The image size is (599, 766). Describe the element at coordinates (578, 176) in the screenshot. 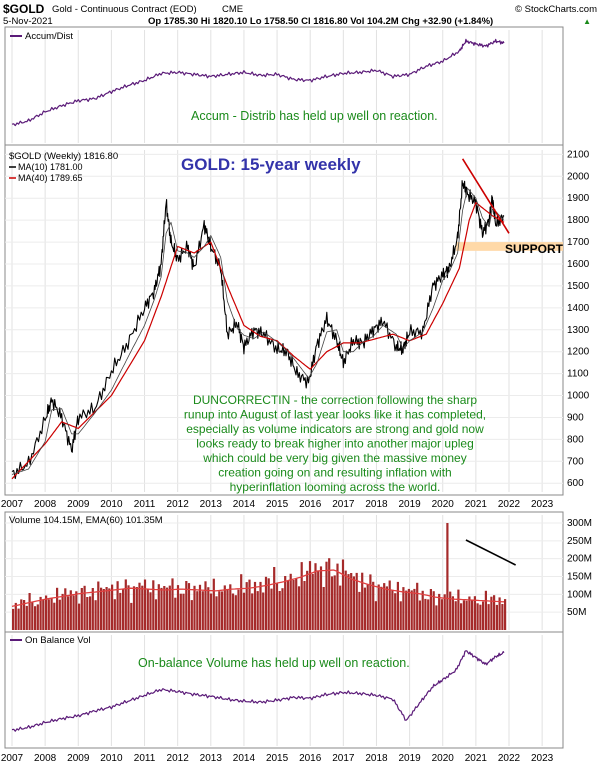

I see `price-y-tick-label: 2000` at that location.